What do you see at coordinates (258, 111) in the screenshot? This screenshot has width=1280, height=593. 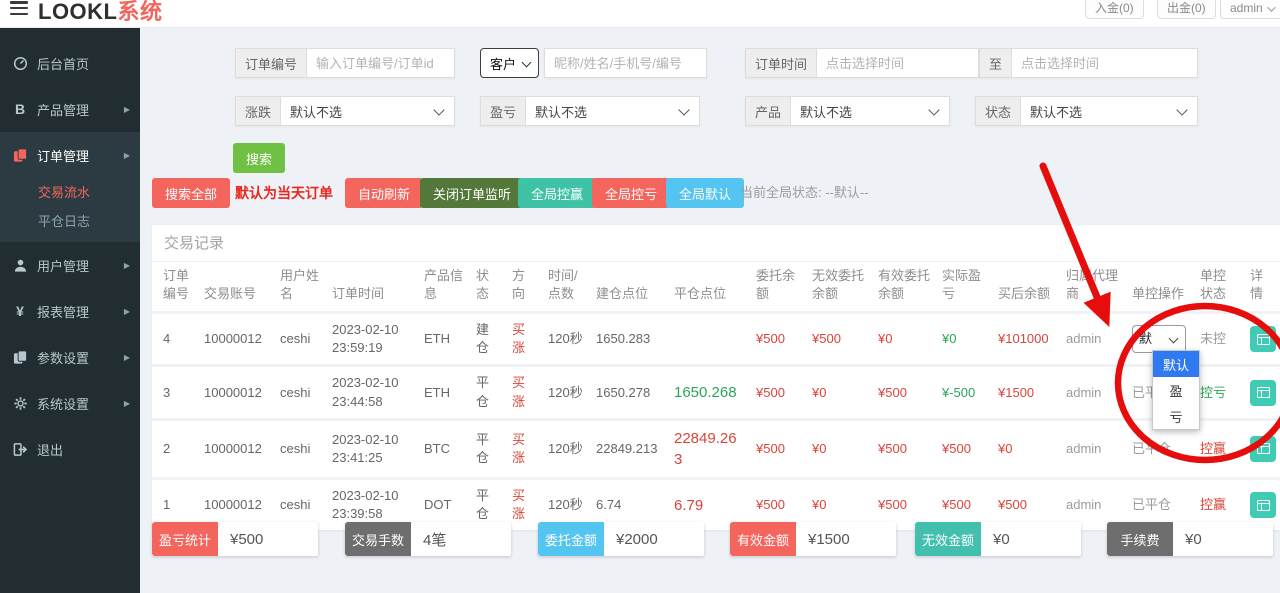 I see `updown-label: 涨跌` at bounding box center [258, 111].